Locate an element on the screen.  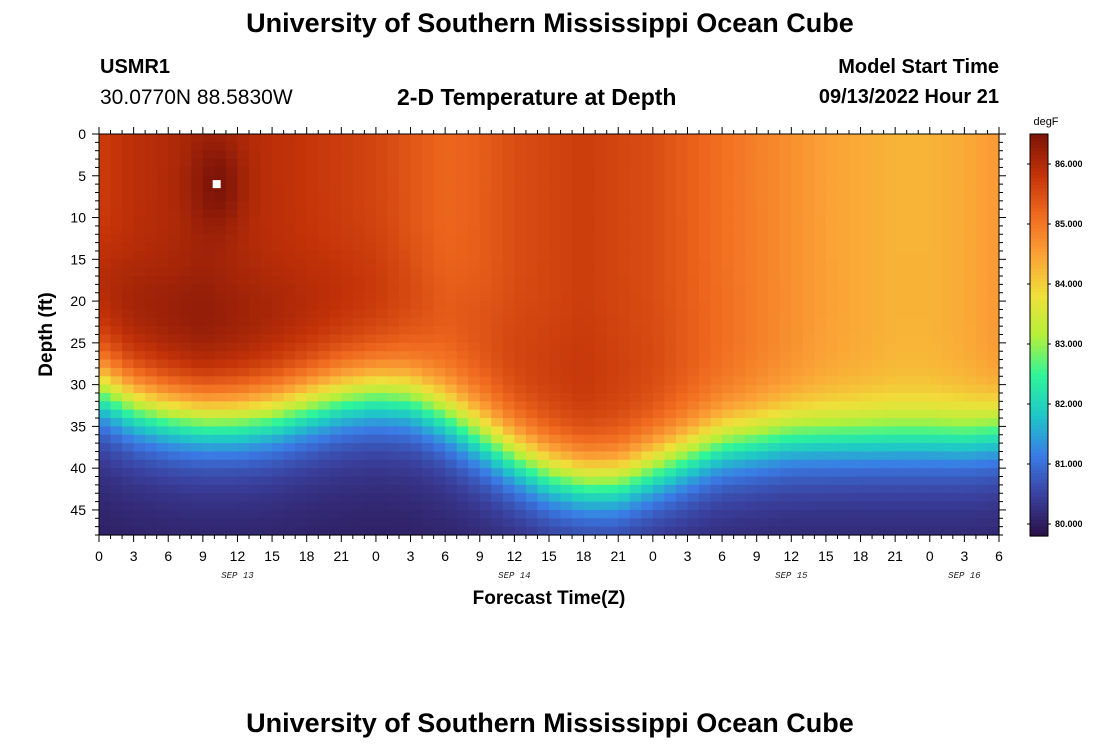
colorbar-frame is located at coordinates (1039, 335).